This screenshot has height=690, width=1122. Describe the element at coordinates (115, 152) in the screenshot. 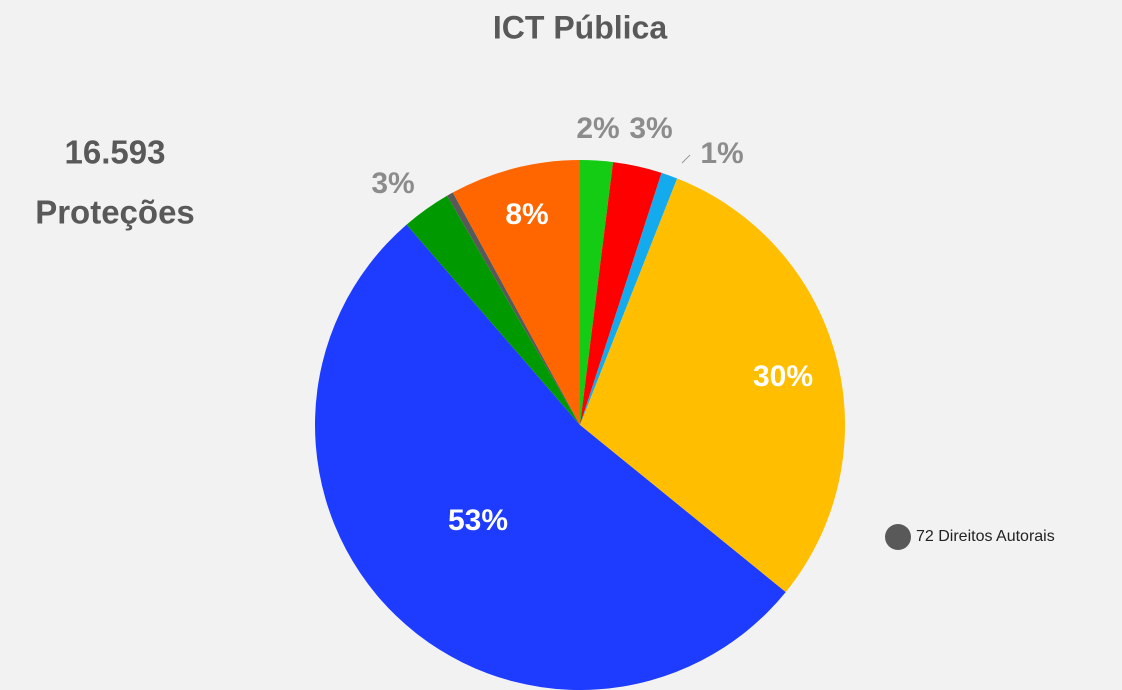

I see `total-count: 16.593` at that location.